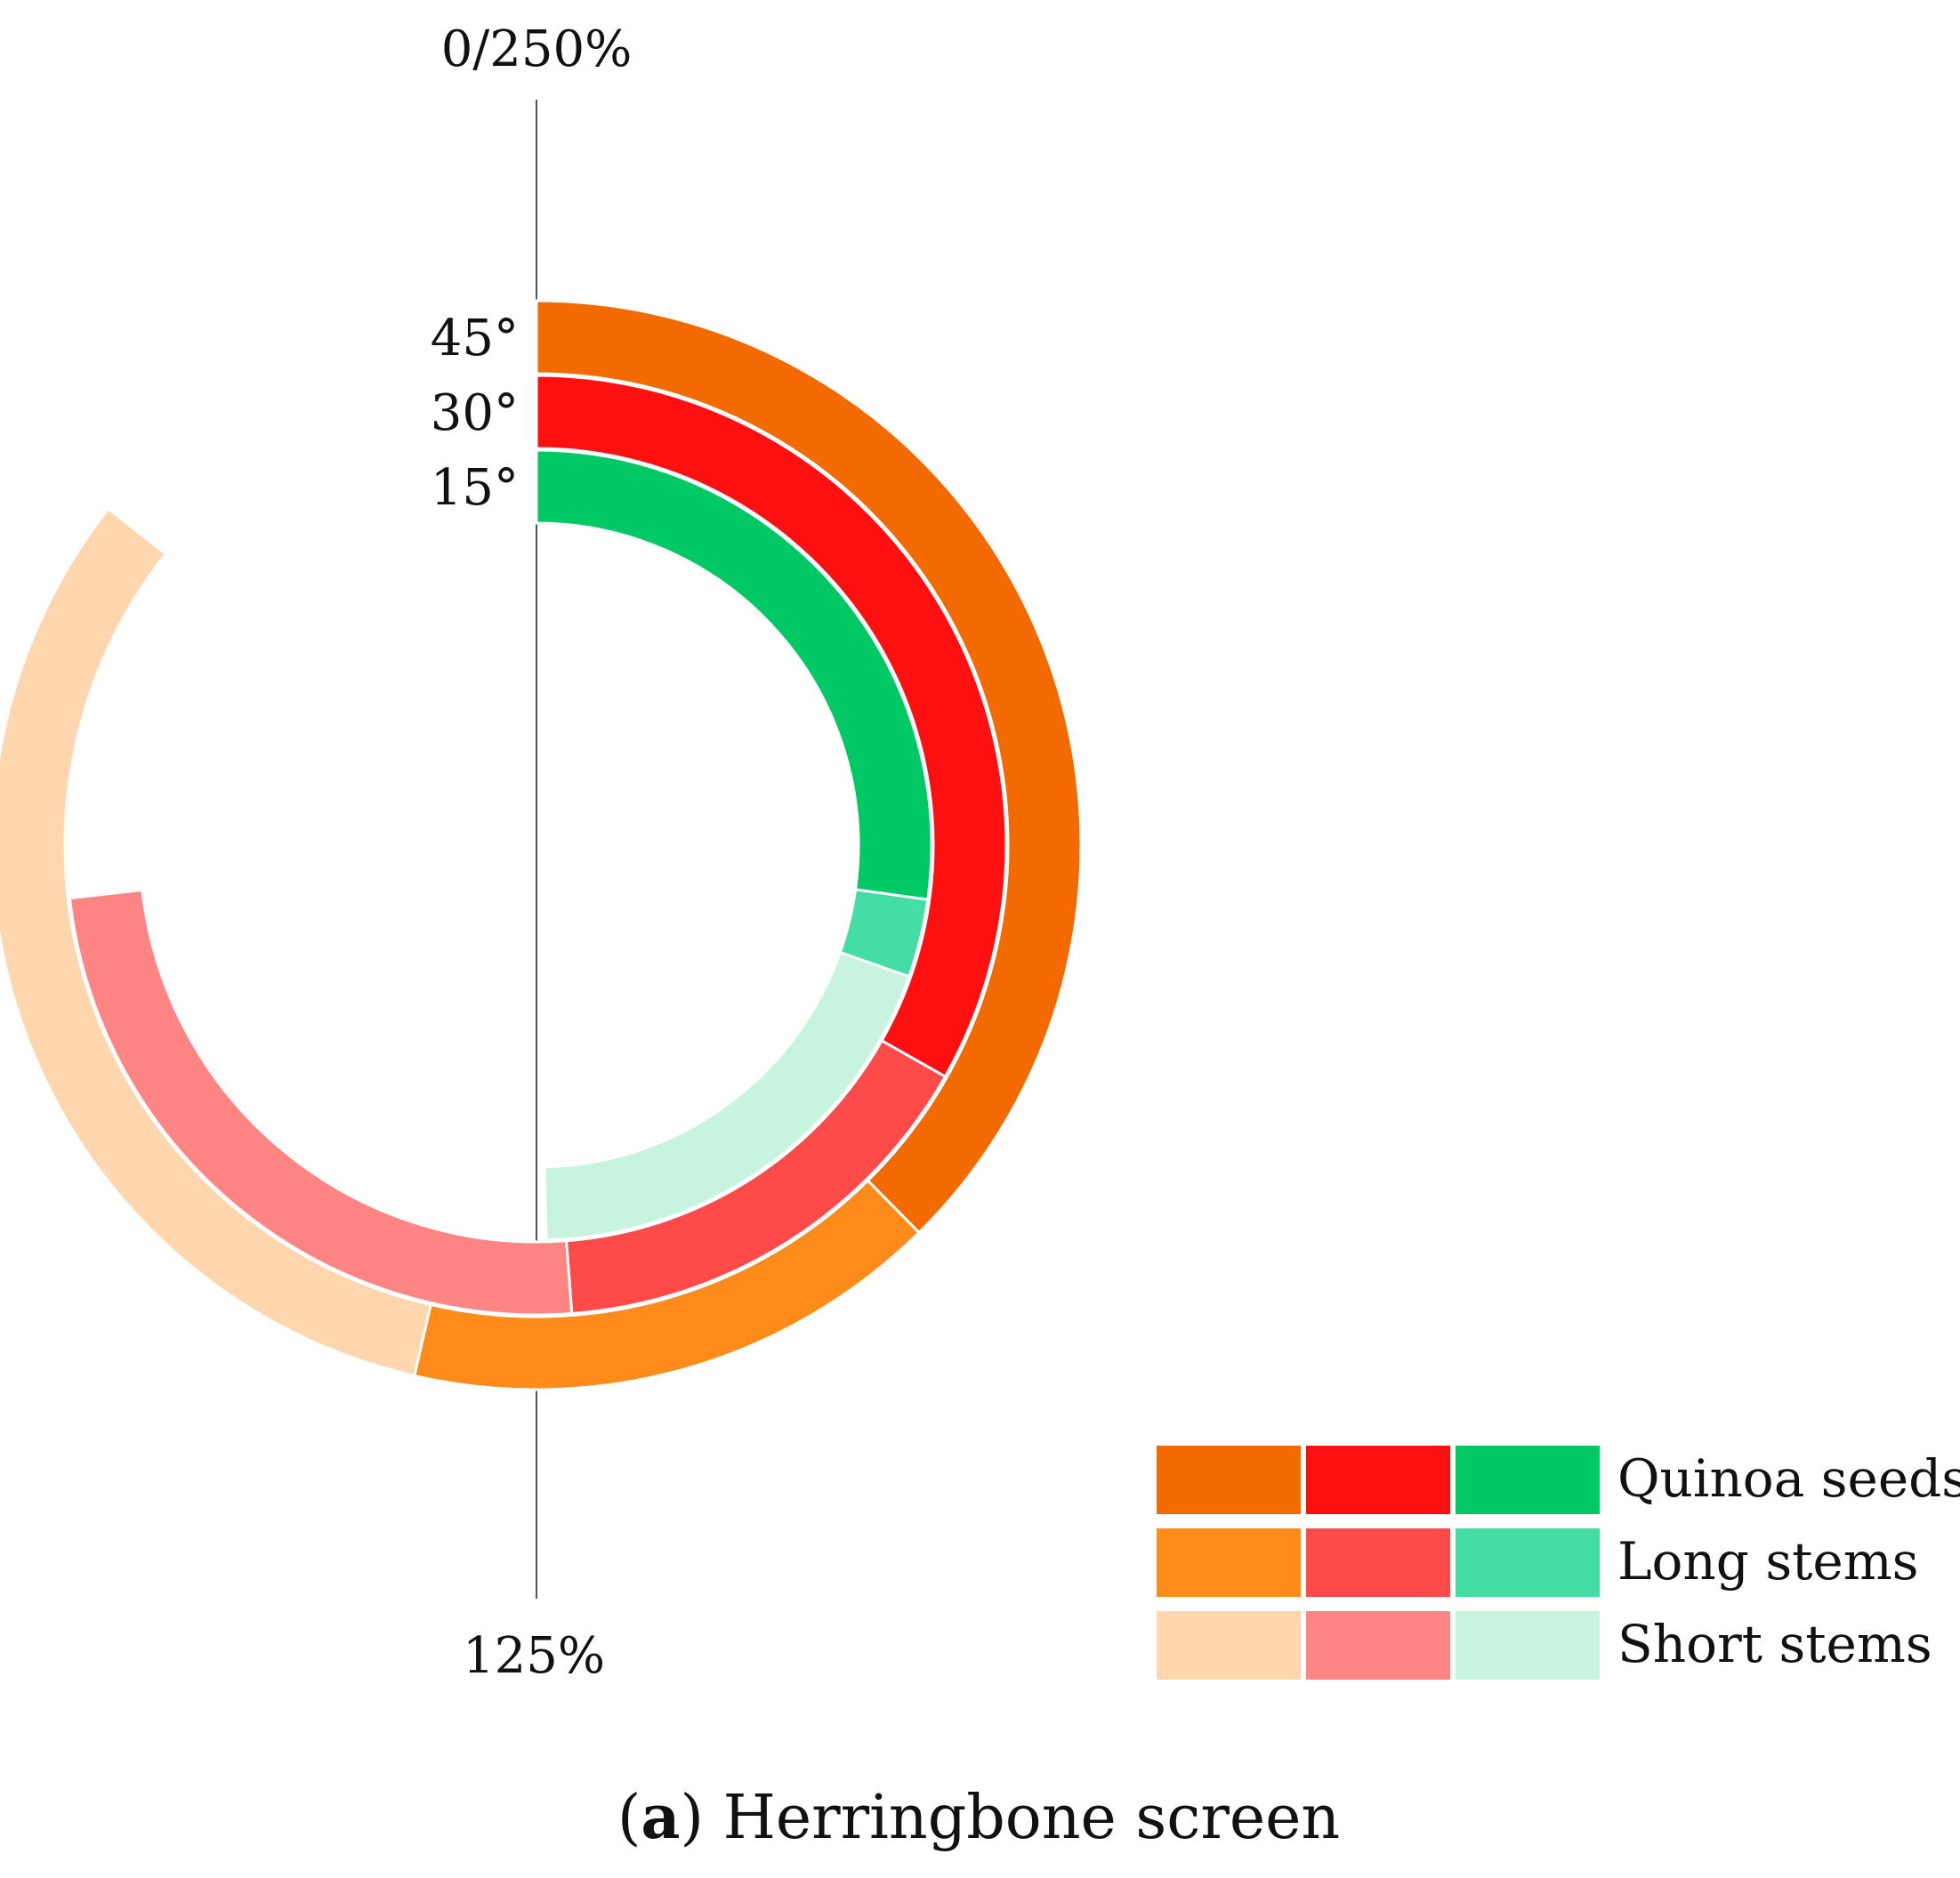 The width and height of the screenshot is (1960, 1878). Describe the element at coordinates (475, 339) in the screenshot. I see `ring-label-1: 45°` at that location.